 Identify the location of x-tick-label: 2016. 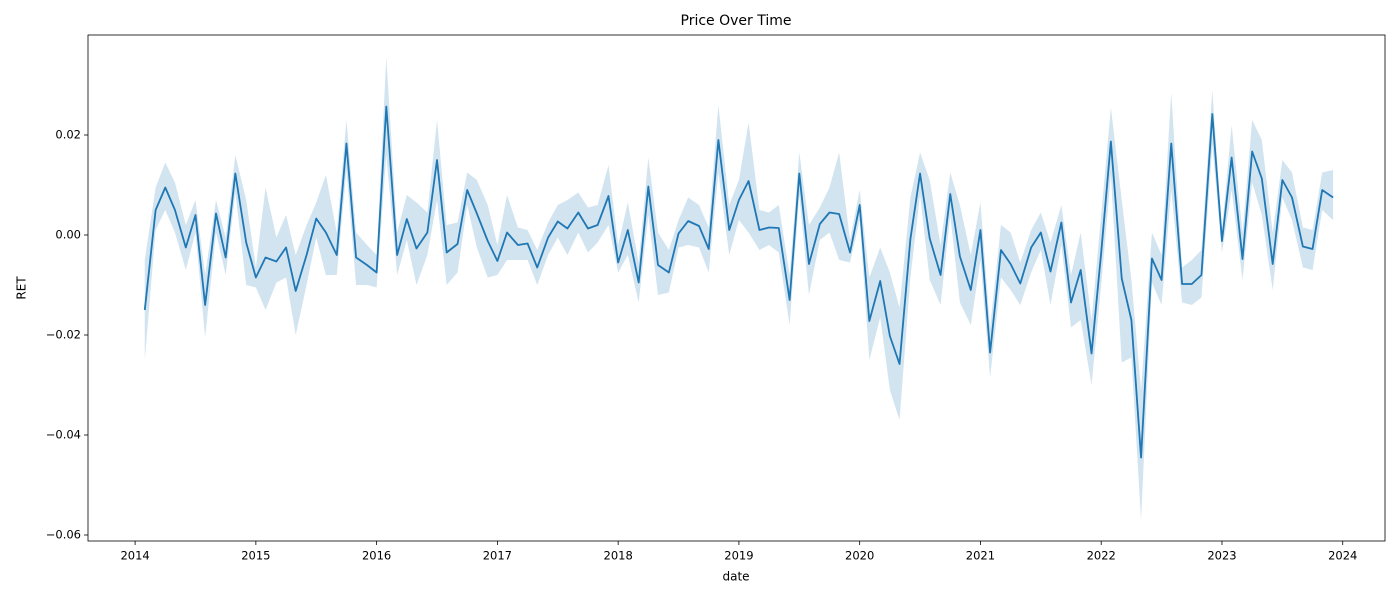
(376, 556).